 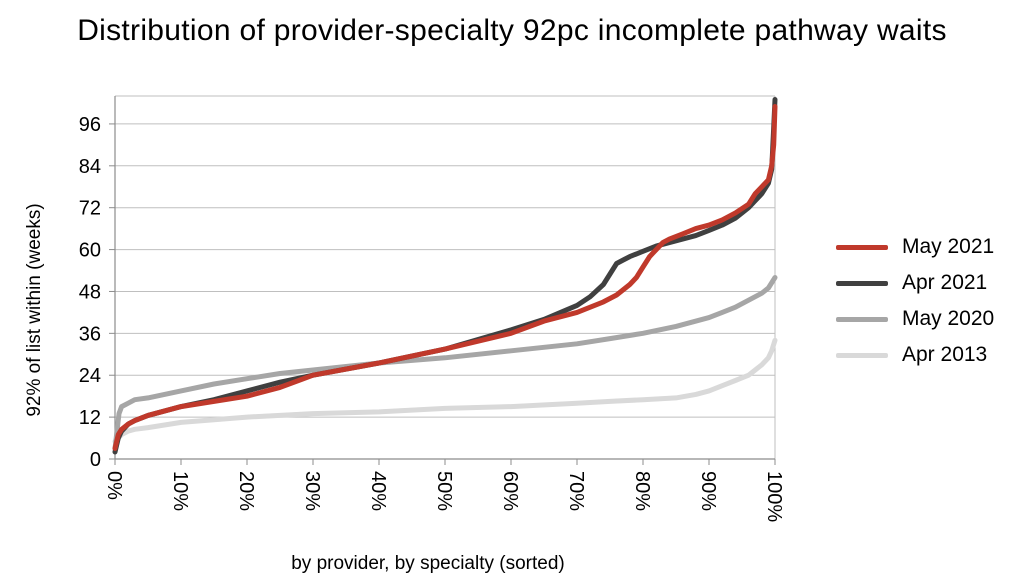 What do you see at coordinates (90, 418) in the screenshot?
I see `y-tick-label: 12` at bounding box center [90, 418].